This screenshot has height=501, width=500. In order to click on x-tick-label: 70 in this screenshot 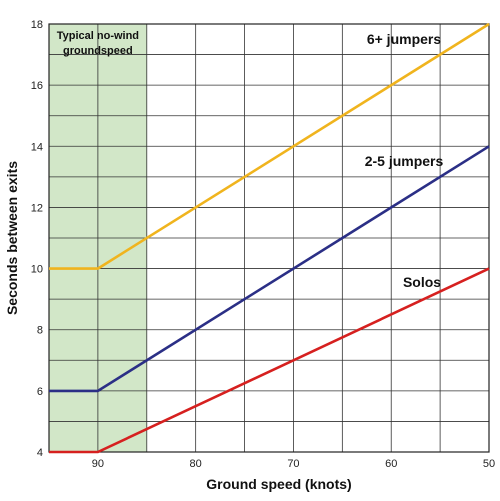, I will do `click(293, 464)`.